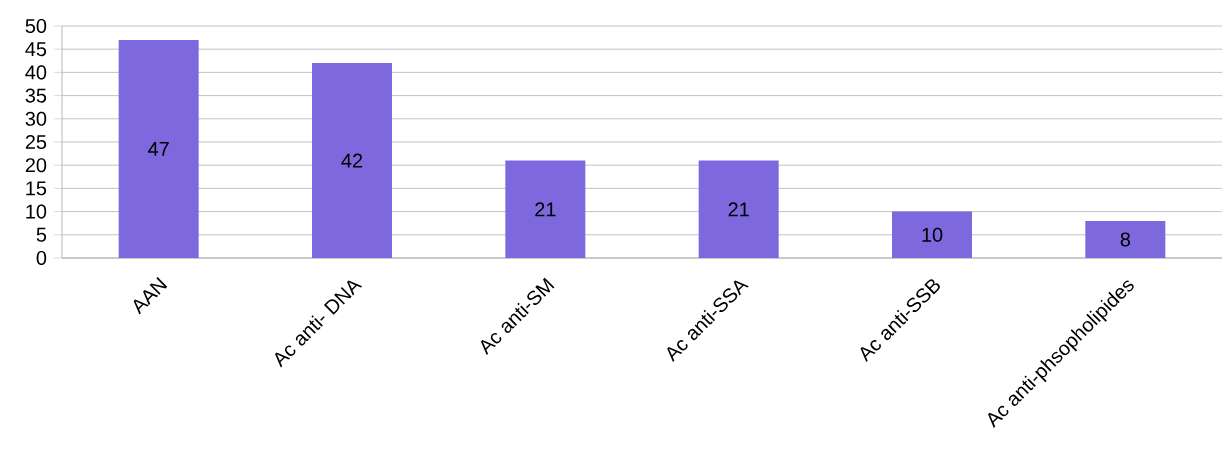 This screenshot has width=1225, height=472. What do you see at coordinates (36, 49) in the screenshot?
I see `y-tick-label: 45` at bounding box center [36, 49].